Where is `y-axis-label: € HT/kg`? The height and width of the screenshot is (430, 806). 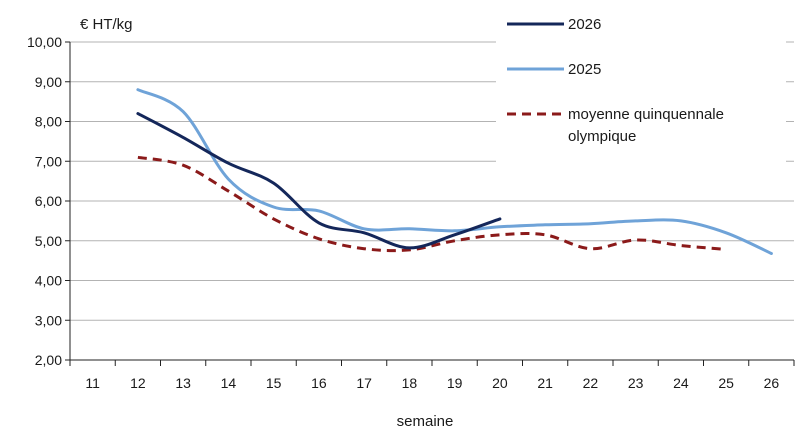 y-axis-label: € HT/kg is located at coordinates (106, 24).